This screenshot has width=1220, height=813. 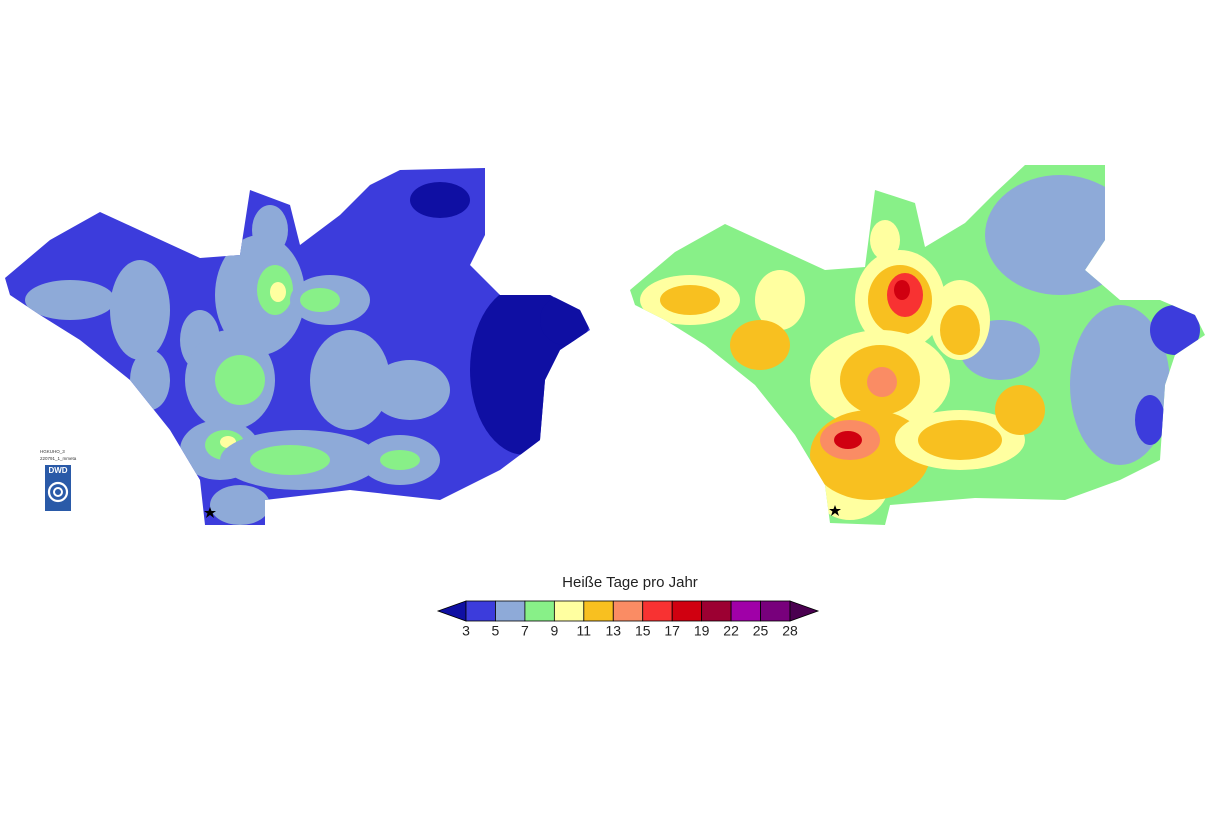 I want to click on colorbar-tick-label: 5, so click(x=496, y=631).